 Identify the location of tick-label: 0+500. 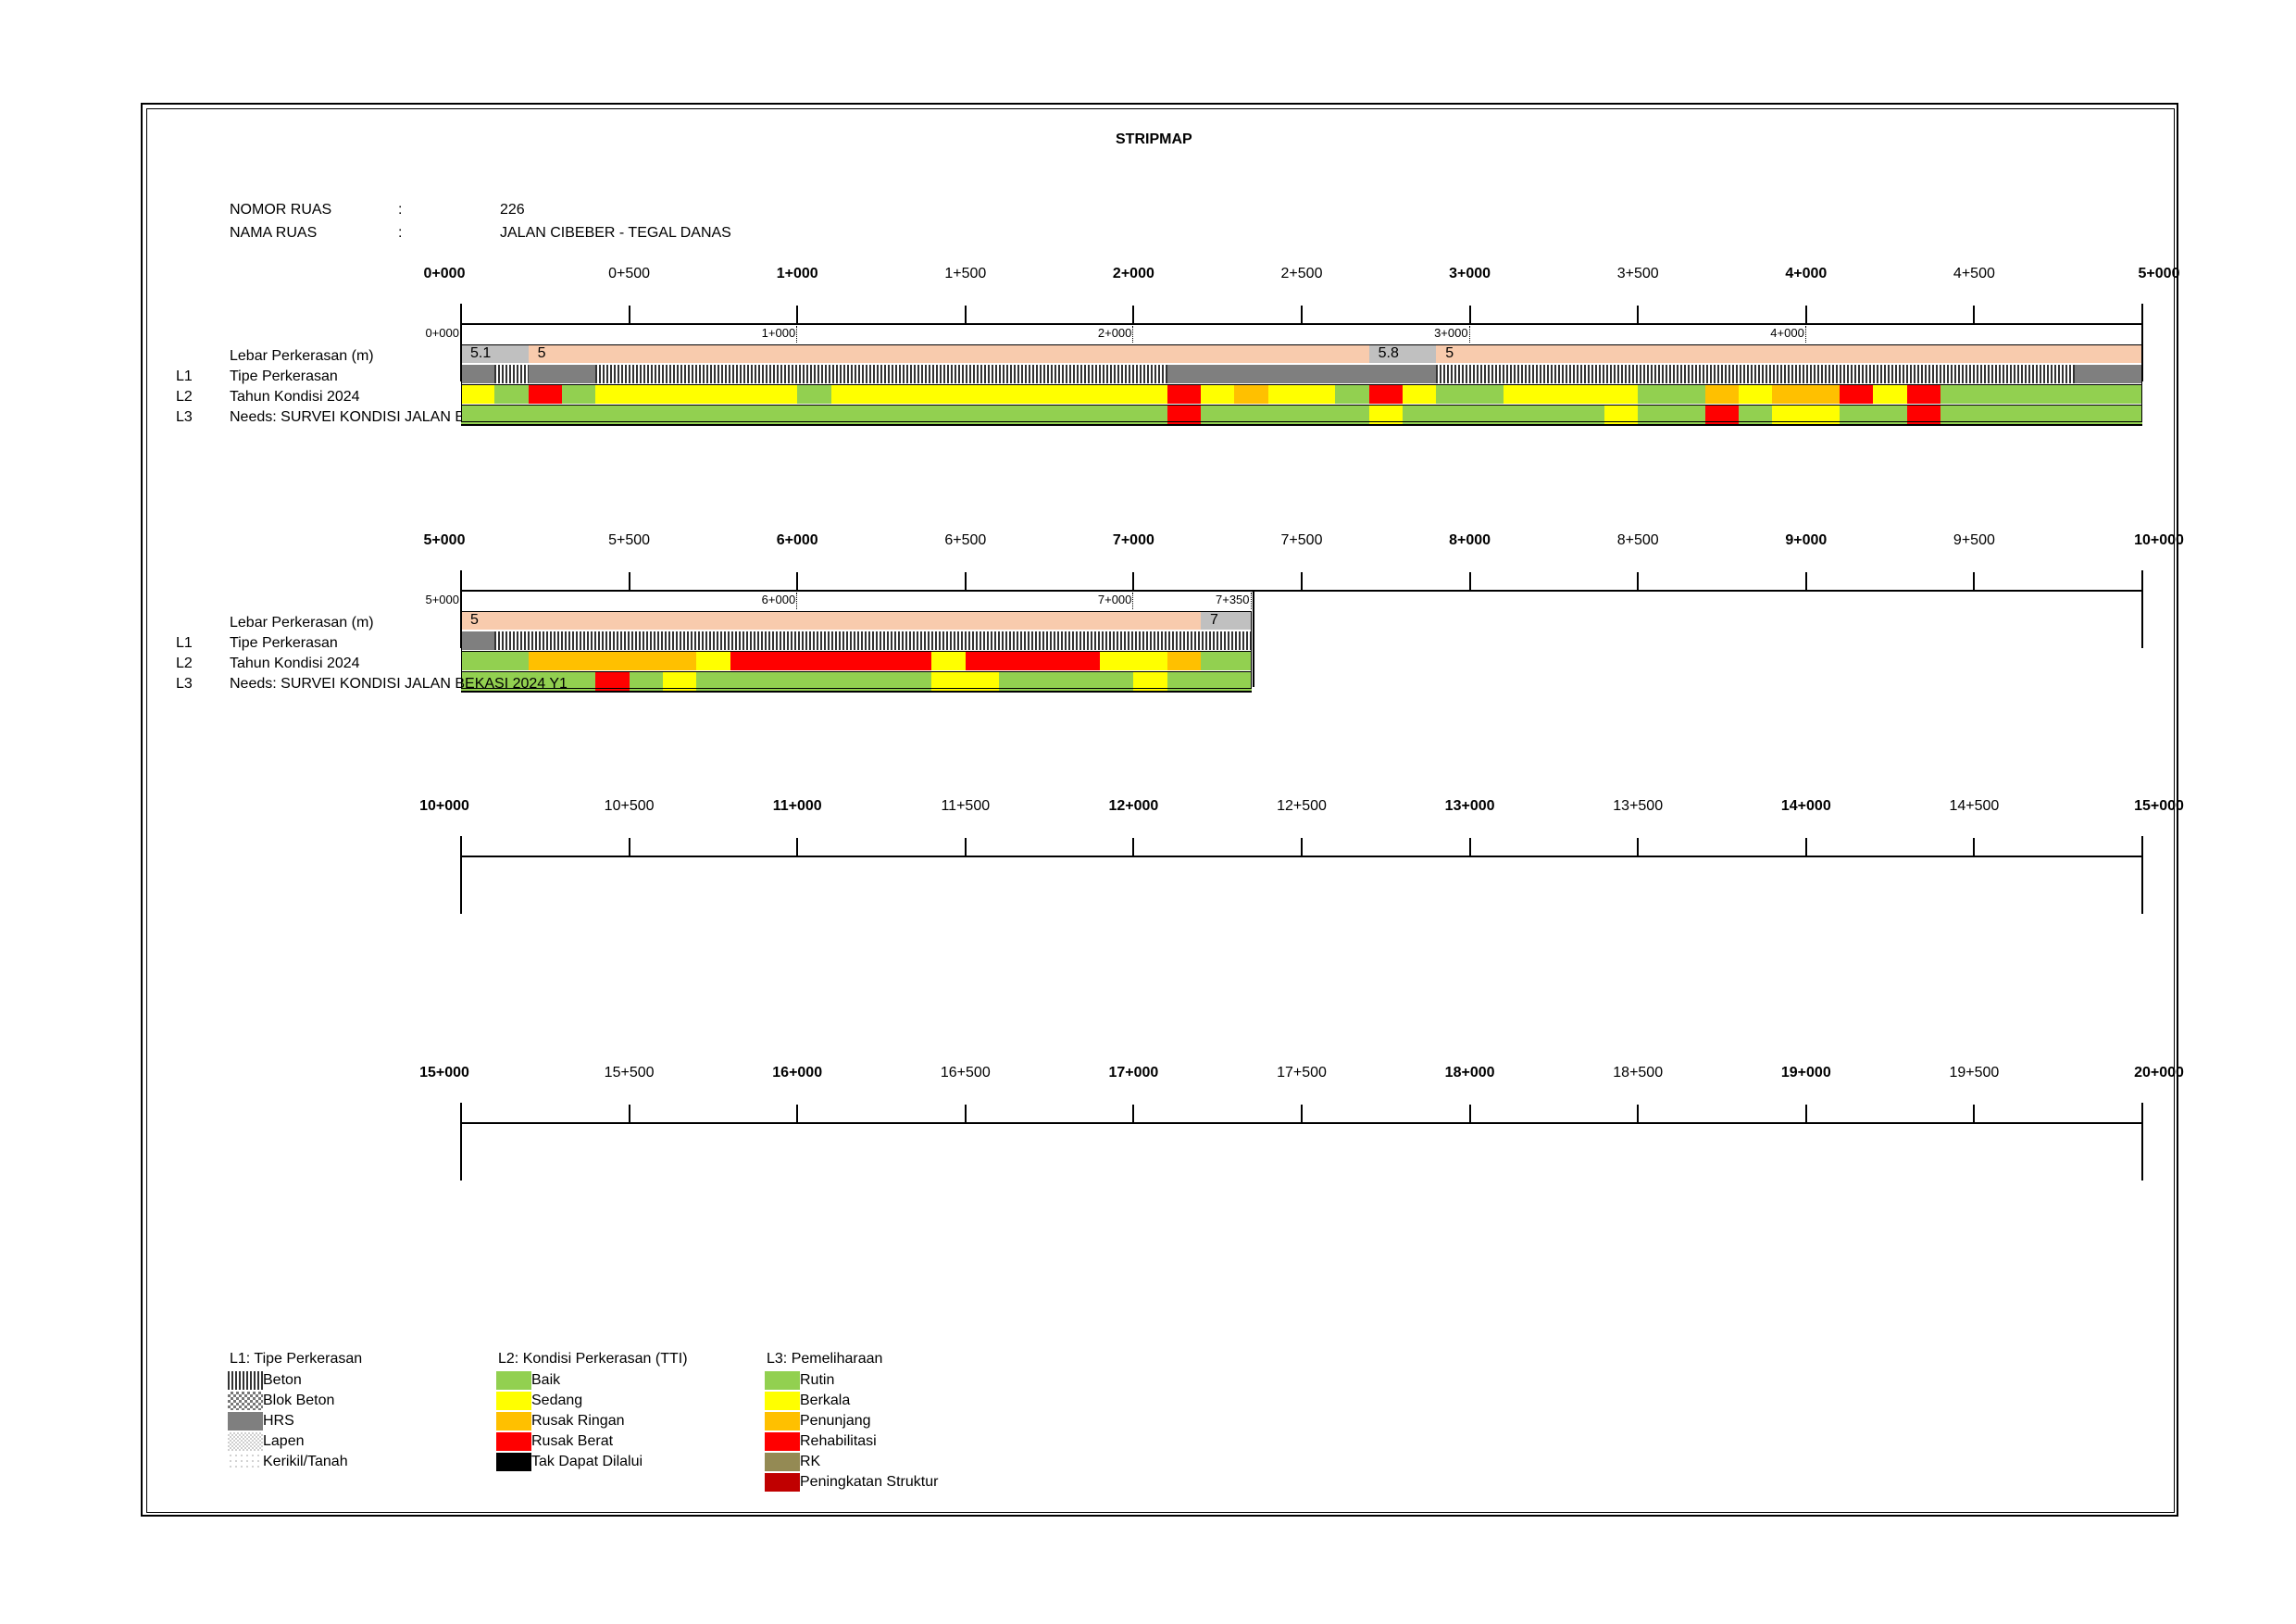
(629, 273).